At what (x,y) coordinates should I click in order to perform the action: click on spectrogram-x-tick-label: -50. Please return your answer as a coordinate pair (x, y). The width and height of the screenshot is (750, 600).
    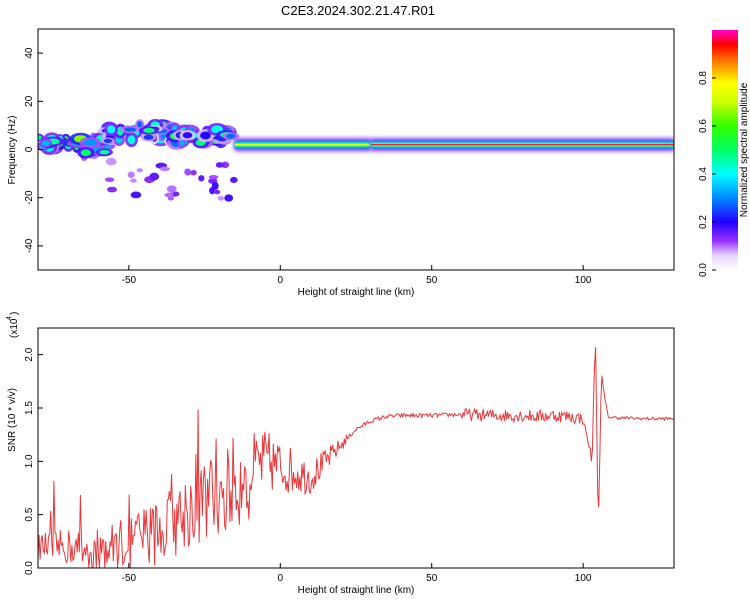
    Looking at the image, I should click on (129, 280).